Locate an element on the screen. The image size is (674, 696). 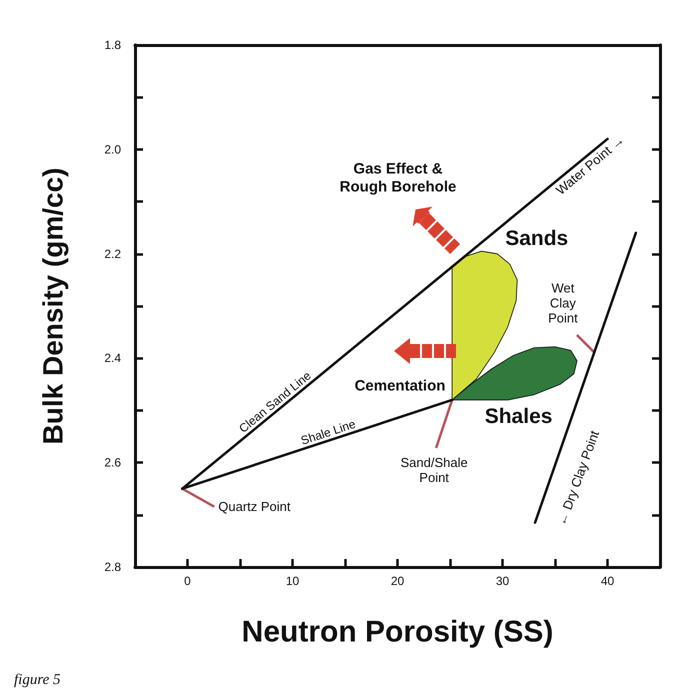
text: Shale Line is located at coordinates (328, 432).